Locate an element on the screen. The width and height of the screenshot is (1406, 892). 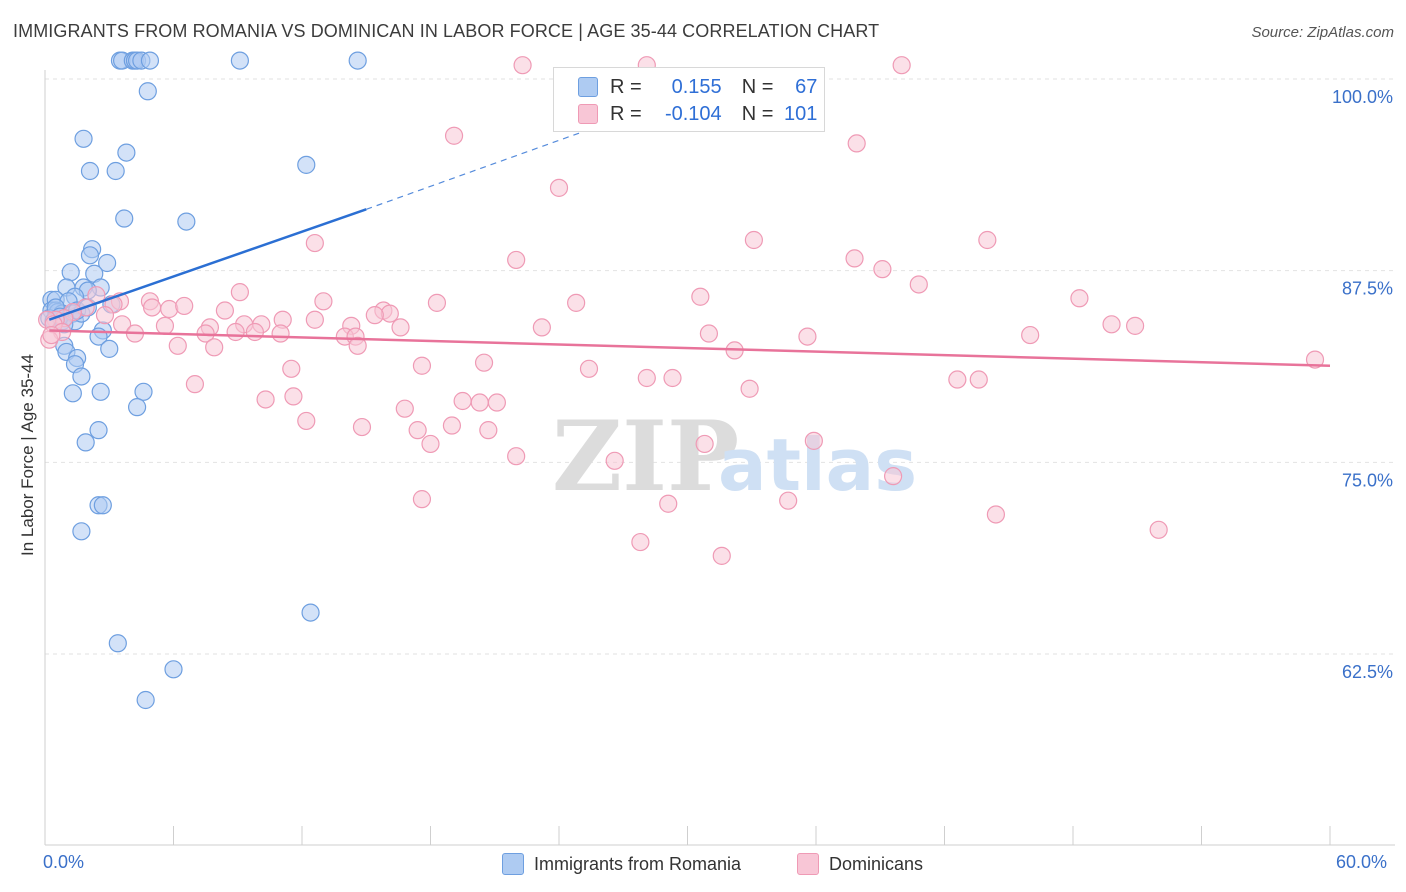
x-tick-label-min: 0.0% is located at coordinates (64, 862).